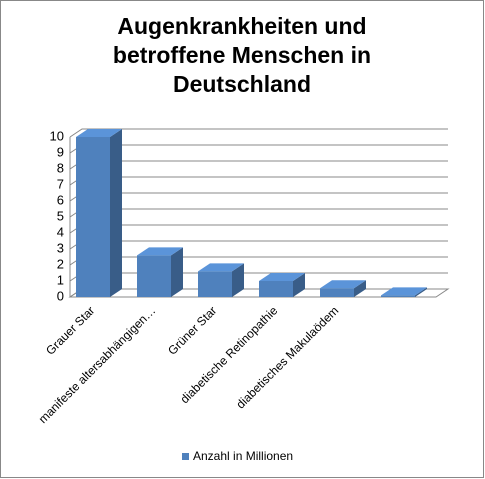  Describe the element at coordinates (60, 247) in the screenshot. I see `y-tick-label: 3` at that location.